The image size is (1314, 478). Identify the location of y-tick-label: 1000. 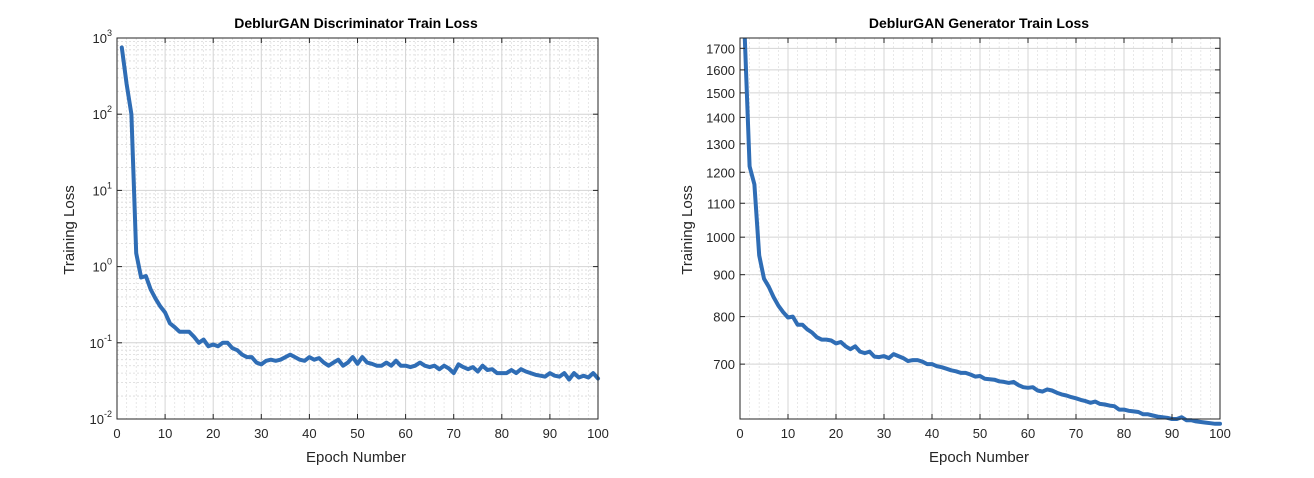
(720, 237).